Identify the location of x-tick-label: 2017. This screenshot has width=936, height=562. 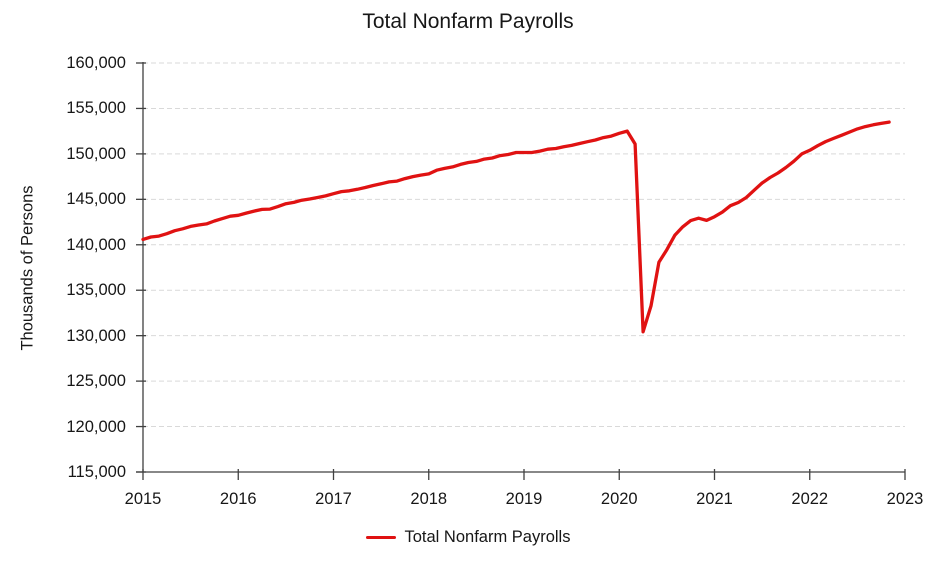
(333, 499).